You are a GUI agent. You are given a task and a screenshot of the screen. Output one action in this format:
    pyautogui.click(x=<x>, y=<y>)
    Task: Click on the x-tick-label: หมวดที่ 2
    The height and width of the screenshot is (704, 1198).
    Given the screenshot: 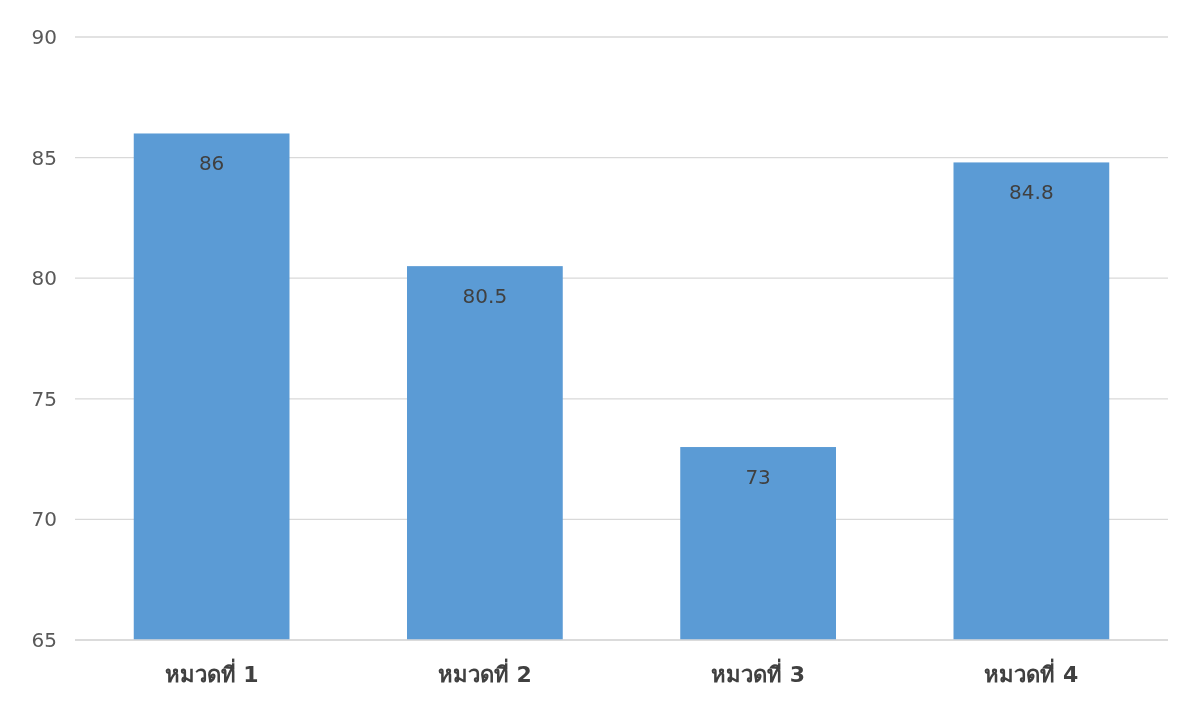 What is the action you would take?
    pyautogui.click(x=484, y=672)
    